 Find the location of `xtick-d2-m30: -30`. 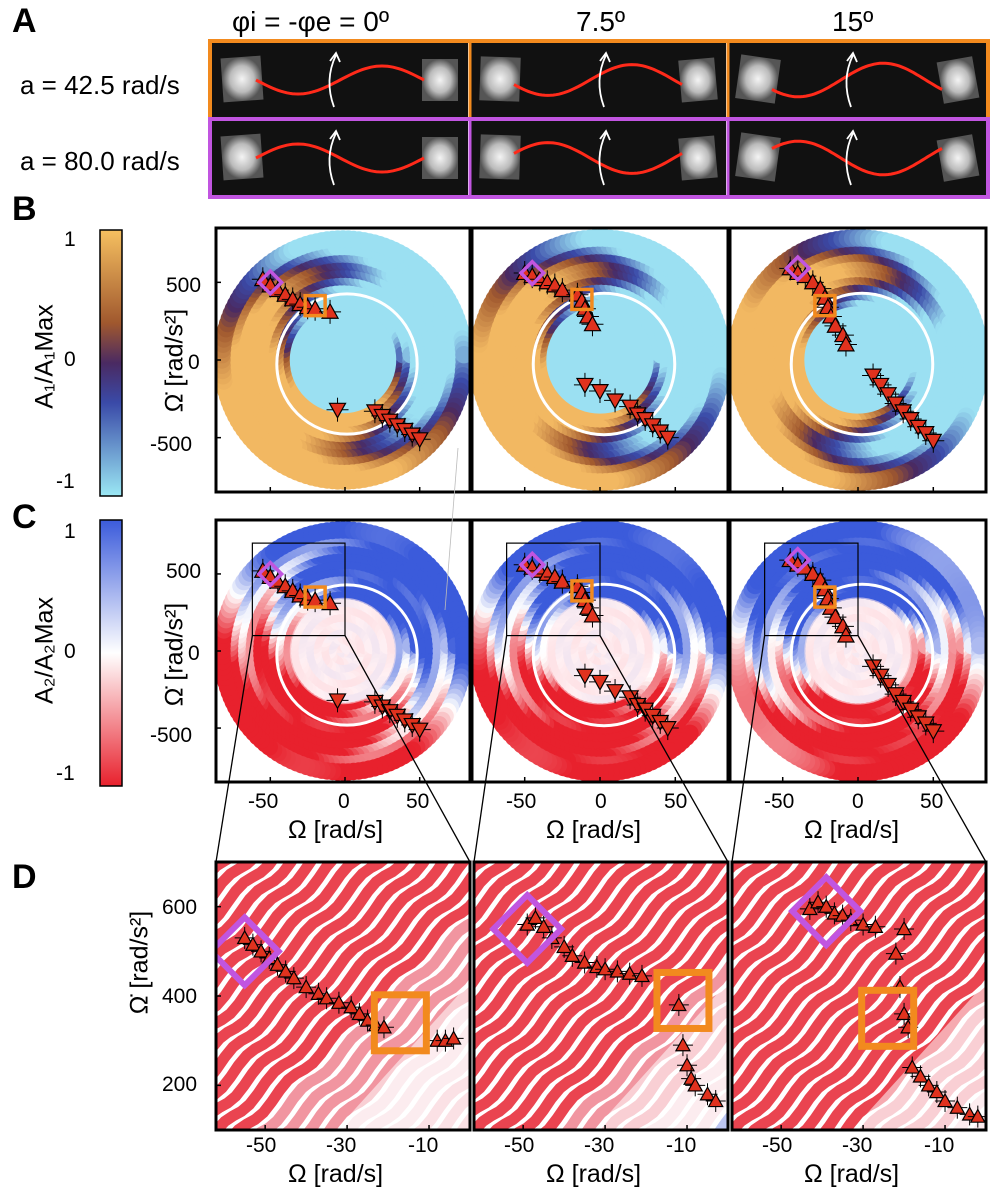

xtick-d2-m30: -30 is located at coordinates (857, 1145).